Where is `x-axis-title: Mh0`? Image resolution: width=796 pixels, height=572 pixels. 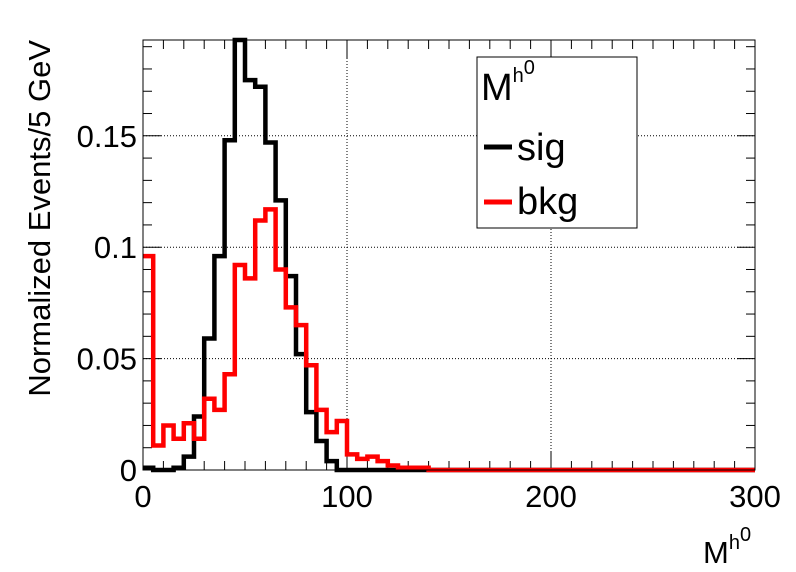
x-axis-title: Mh0 is located at coordinates (727, 547).